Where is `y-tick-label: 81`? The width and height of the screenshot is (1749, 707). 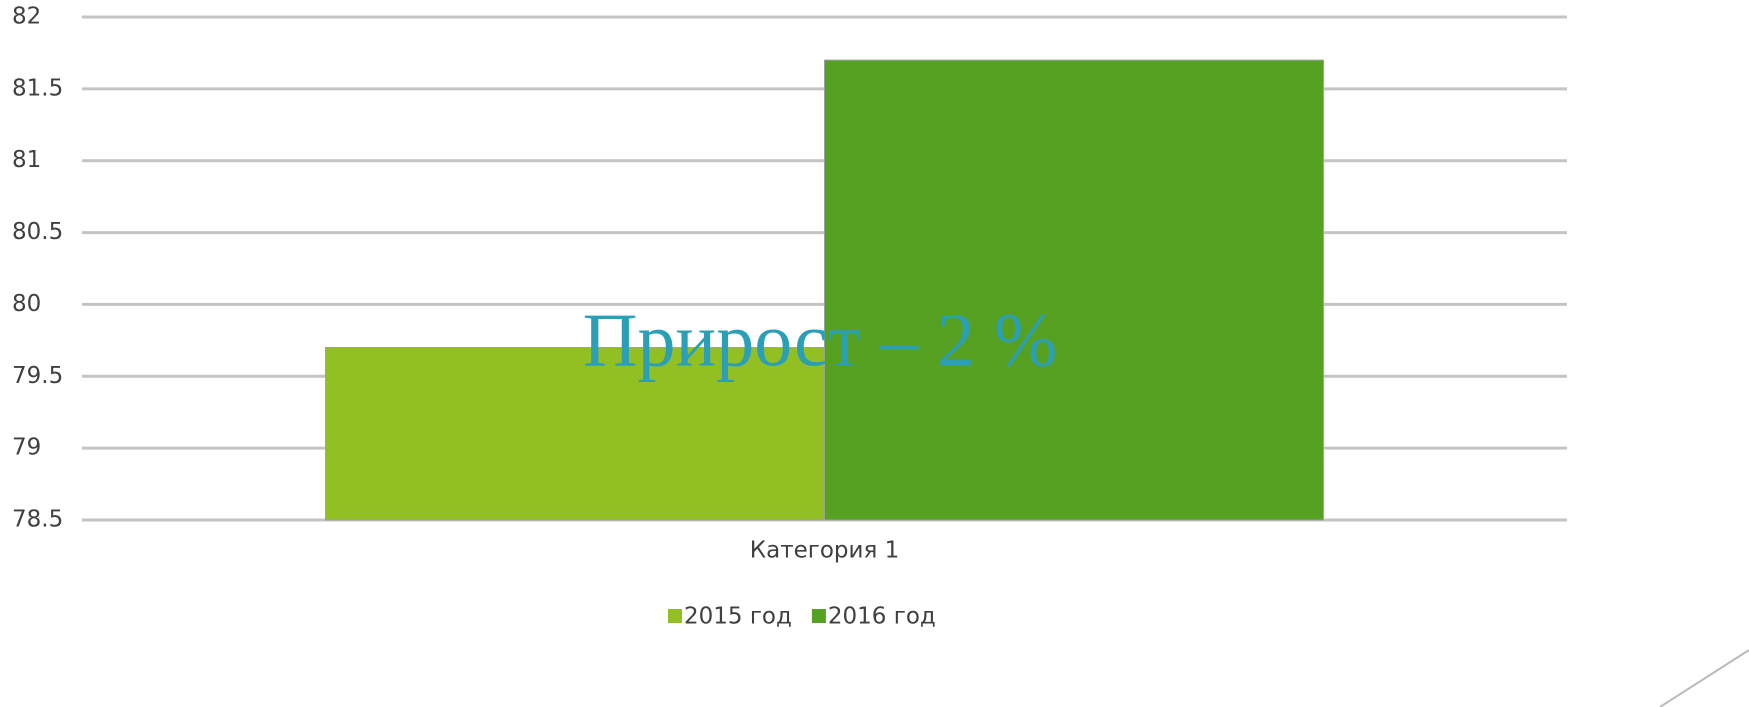 y-tick-label: 81 is located at coordinates (26, 160).